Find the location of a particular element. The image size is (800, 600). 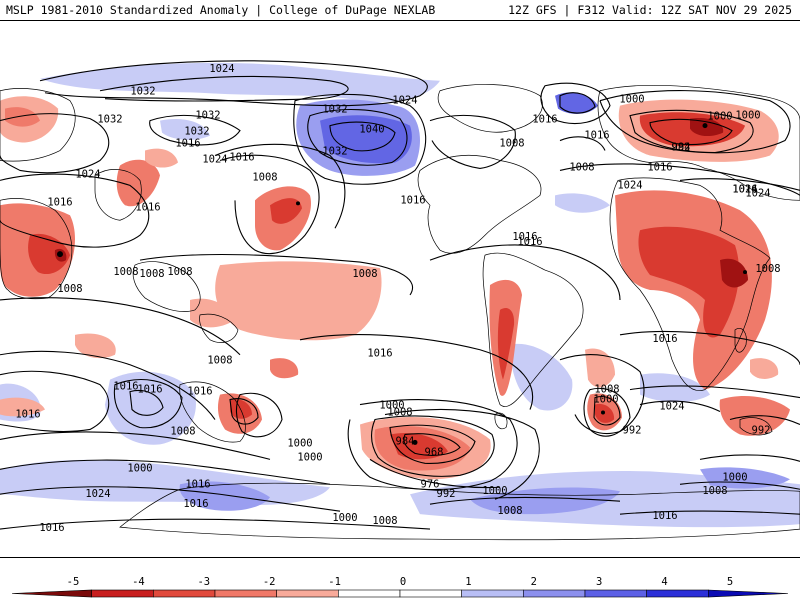

colorbar-tick-label: -1 is located at coordinates (334, 582).